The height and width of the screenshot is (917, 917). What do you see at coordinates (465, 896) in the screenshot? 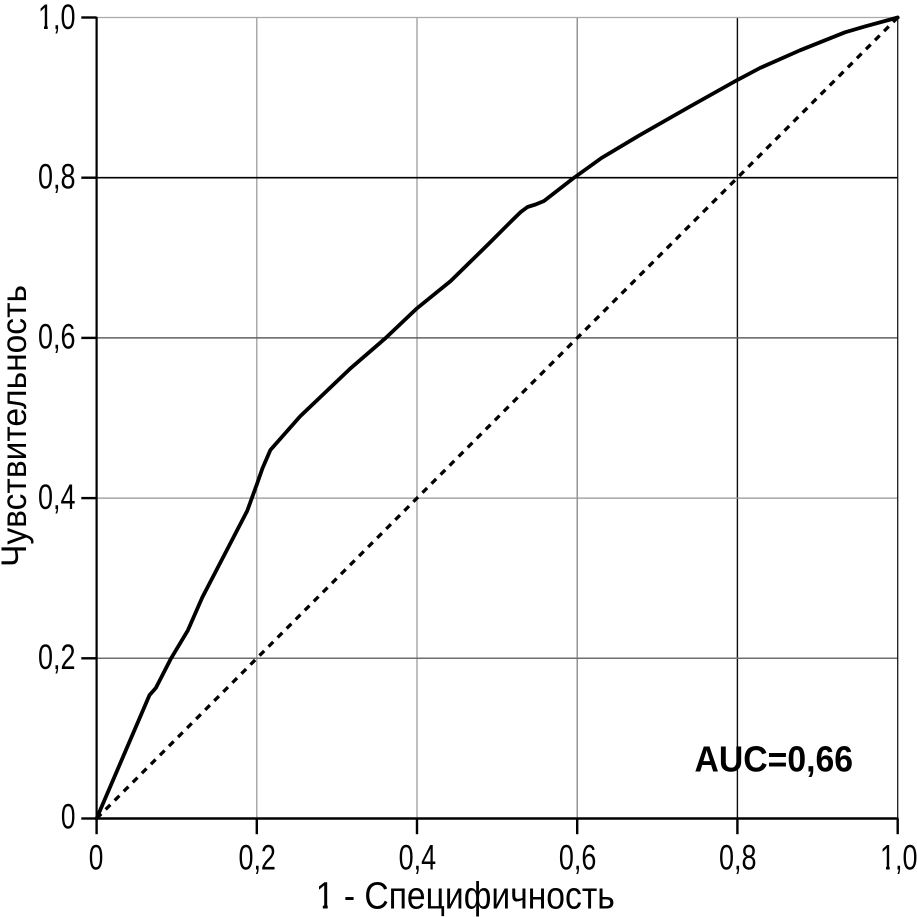
I see `svg-text: 1 - Специфичность` at bounding box center [465, 896].